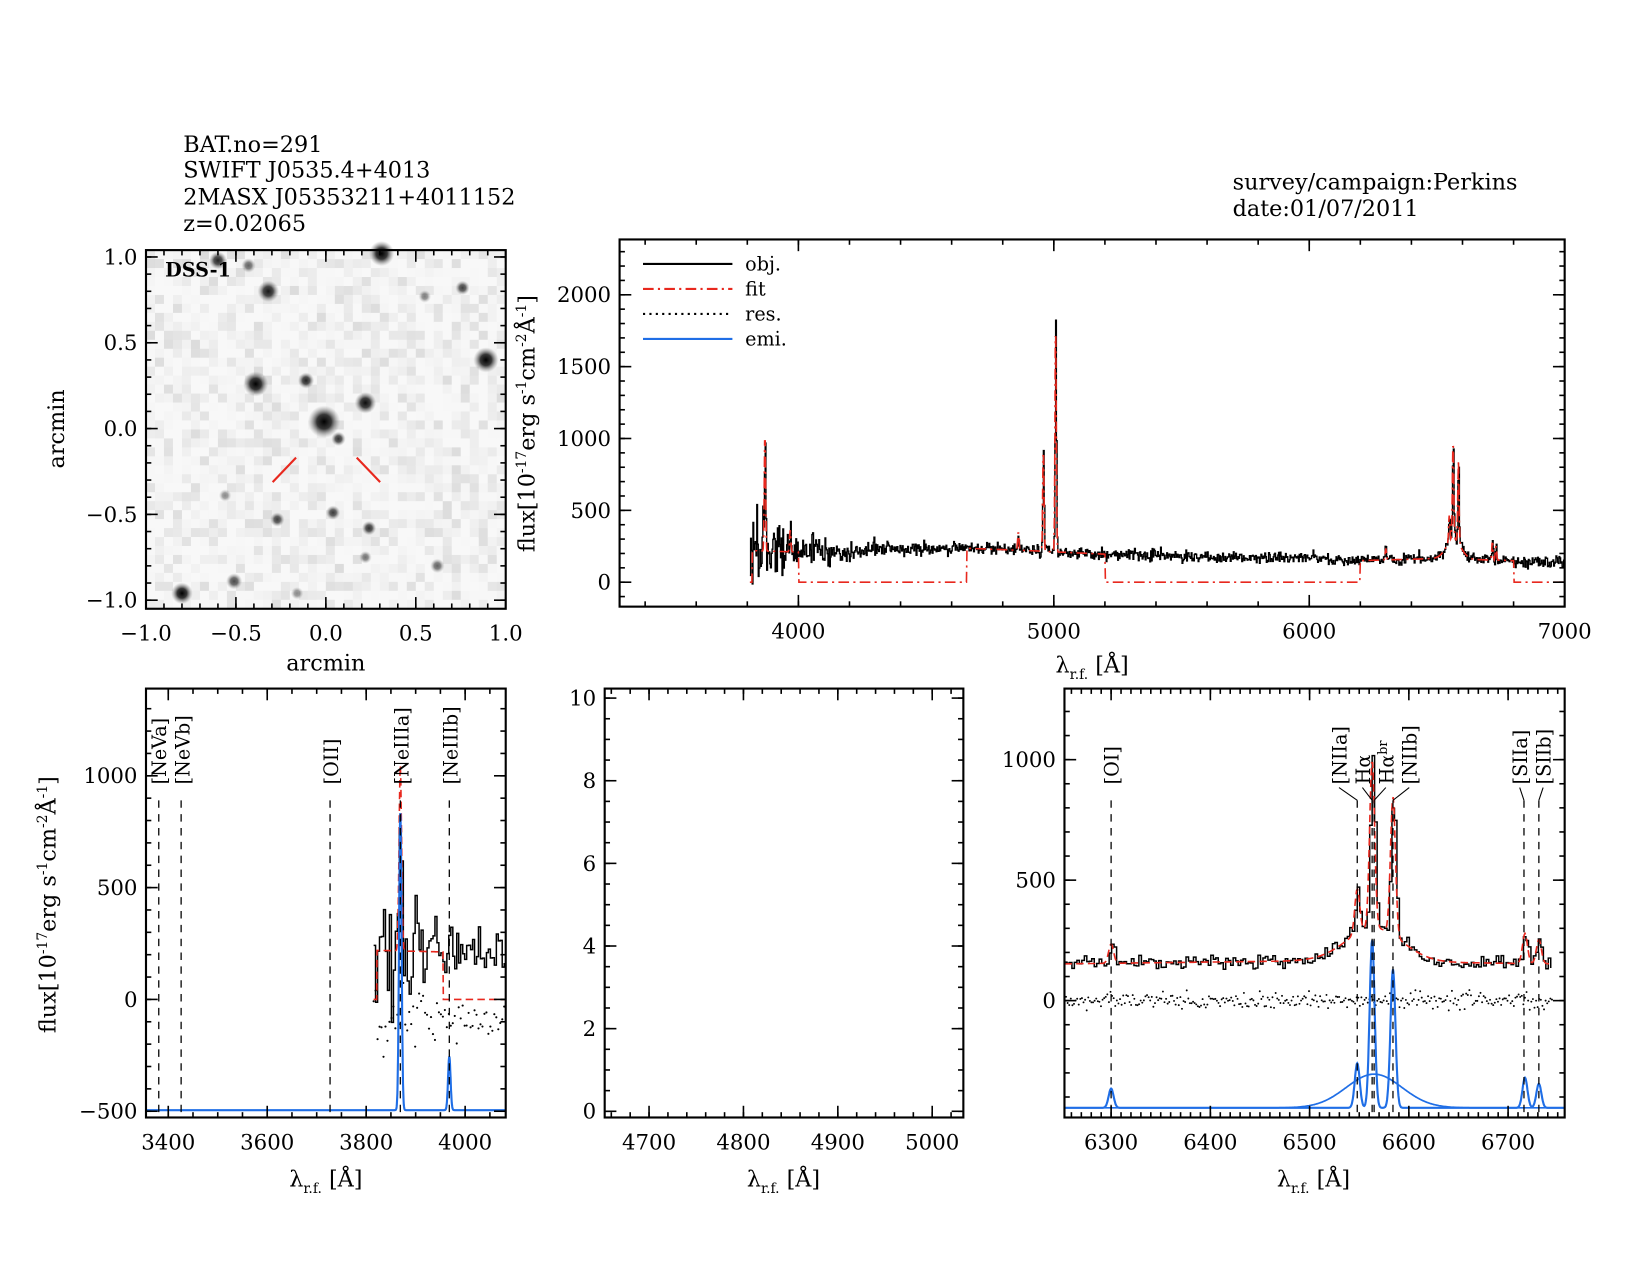 The width and height of the screenshot is (1650, 1275). What do you see at coordinates (306, 171) in the screenshot?
I see `swift-name: SWIFT J0535.4+4013` at bounding box center [306, 171].